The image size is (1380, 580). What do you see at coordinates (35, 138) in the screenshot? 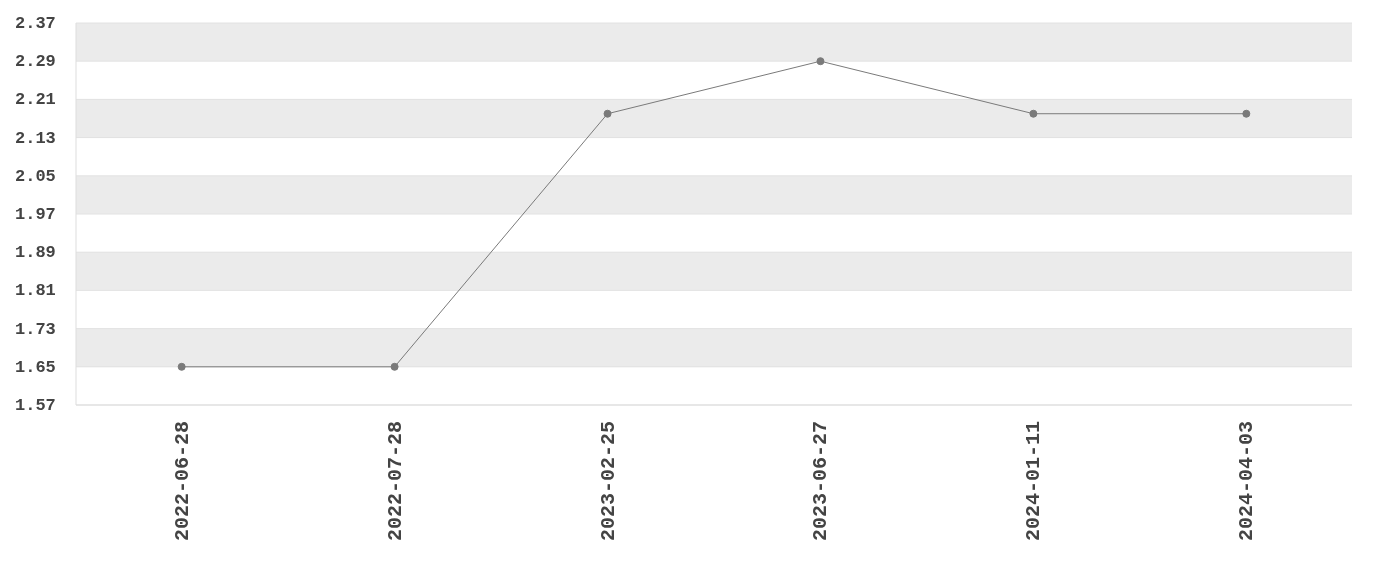
I see `y-tick-label: 2.13` at bounding box center [35, 138].